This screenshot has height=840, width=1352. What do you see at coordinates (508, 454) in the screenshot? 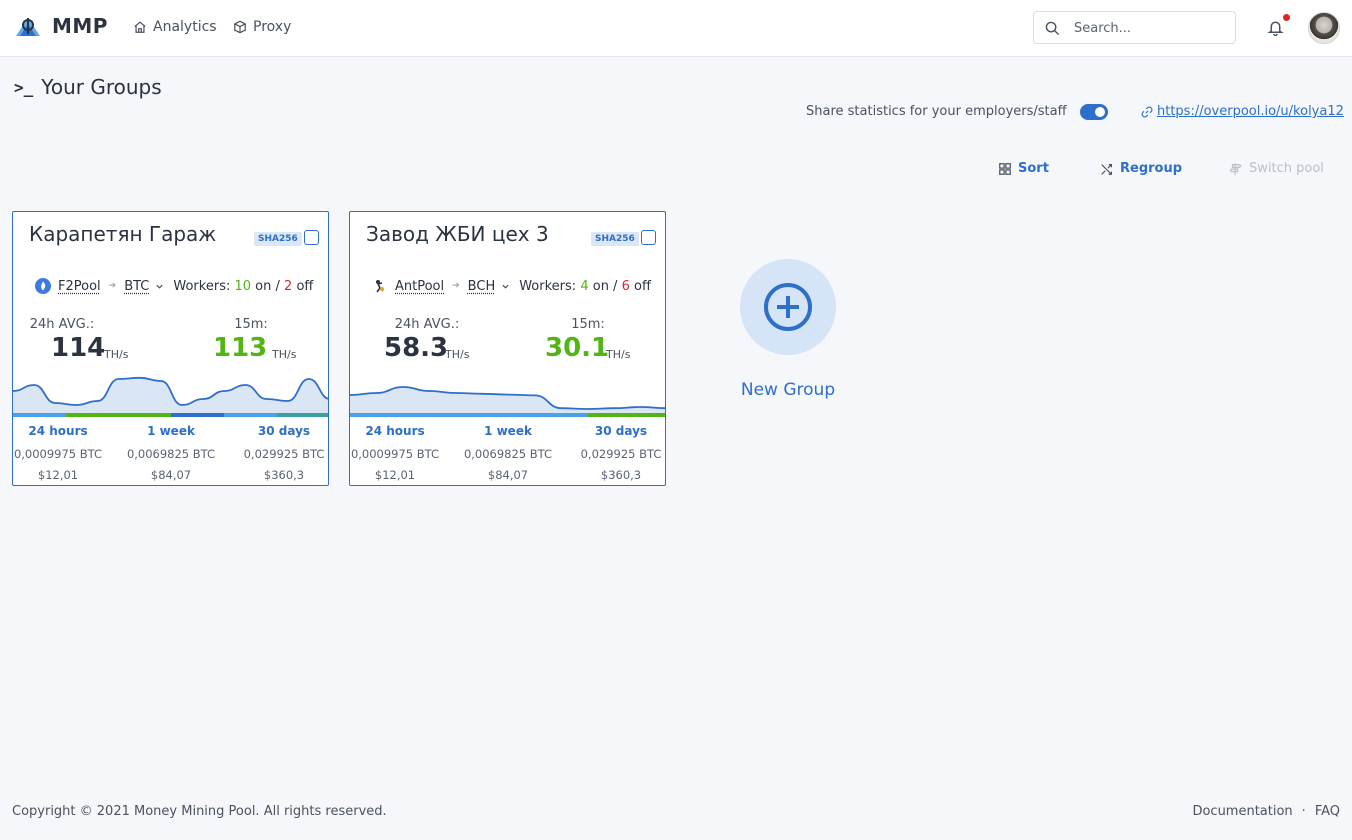
I see `earnings-1w-btc: 0,0069825 BTC` at bounding box center [508, 454].